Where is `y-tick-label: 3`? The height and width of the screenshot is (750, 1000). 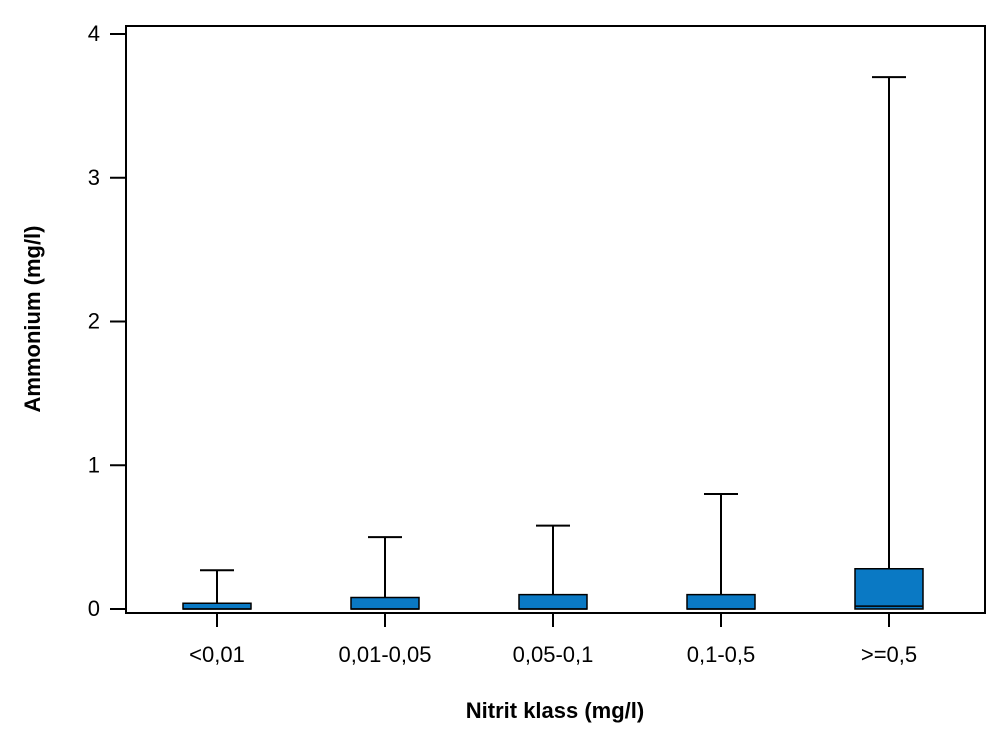 y-tick-label: 3 is located at coordinates (94, 177).